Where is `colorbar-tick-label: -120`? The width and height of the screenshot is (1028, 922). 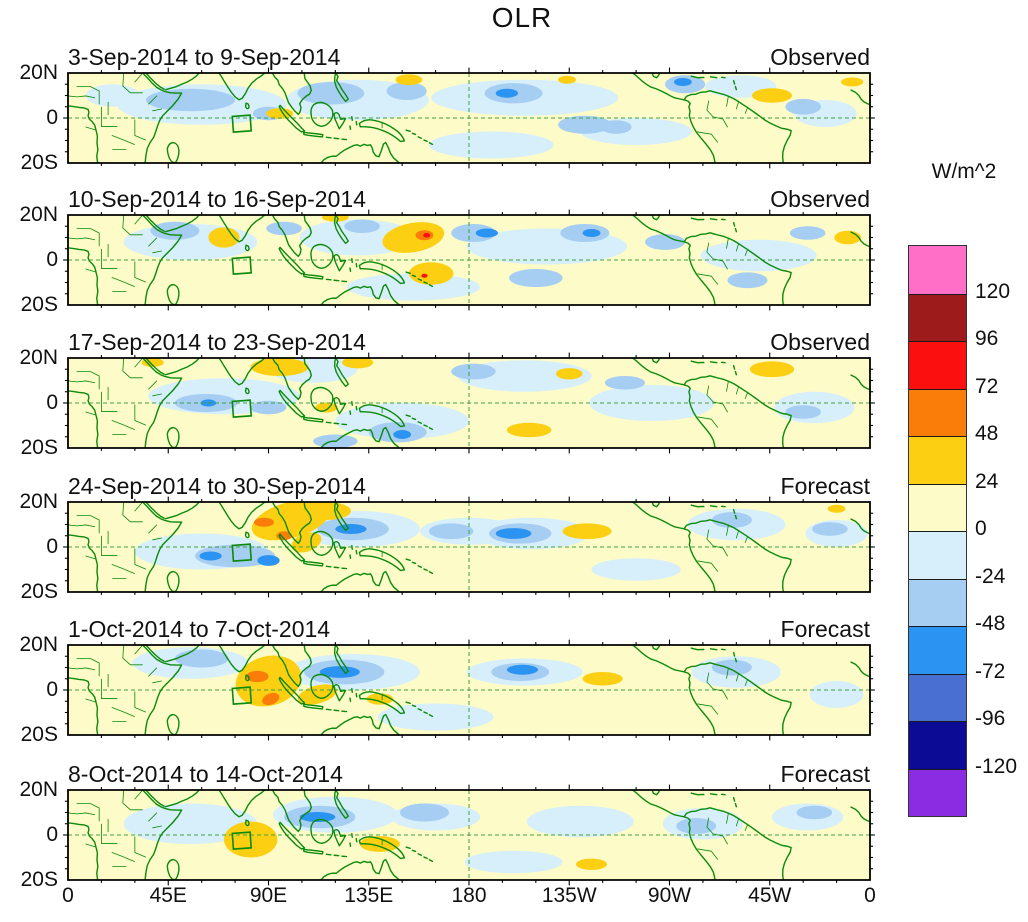
colorbar-tick-label: -120 is located at coordinates (996, 766).